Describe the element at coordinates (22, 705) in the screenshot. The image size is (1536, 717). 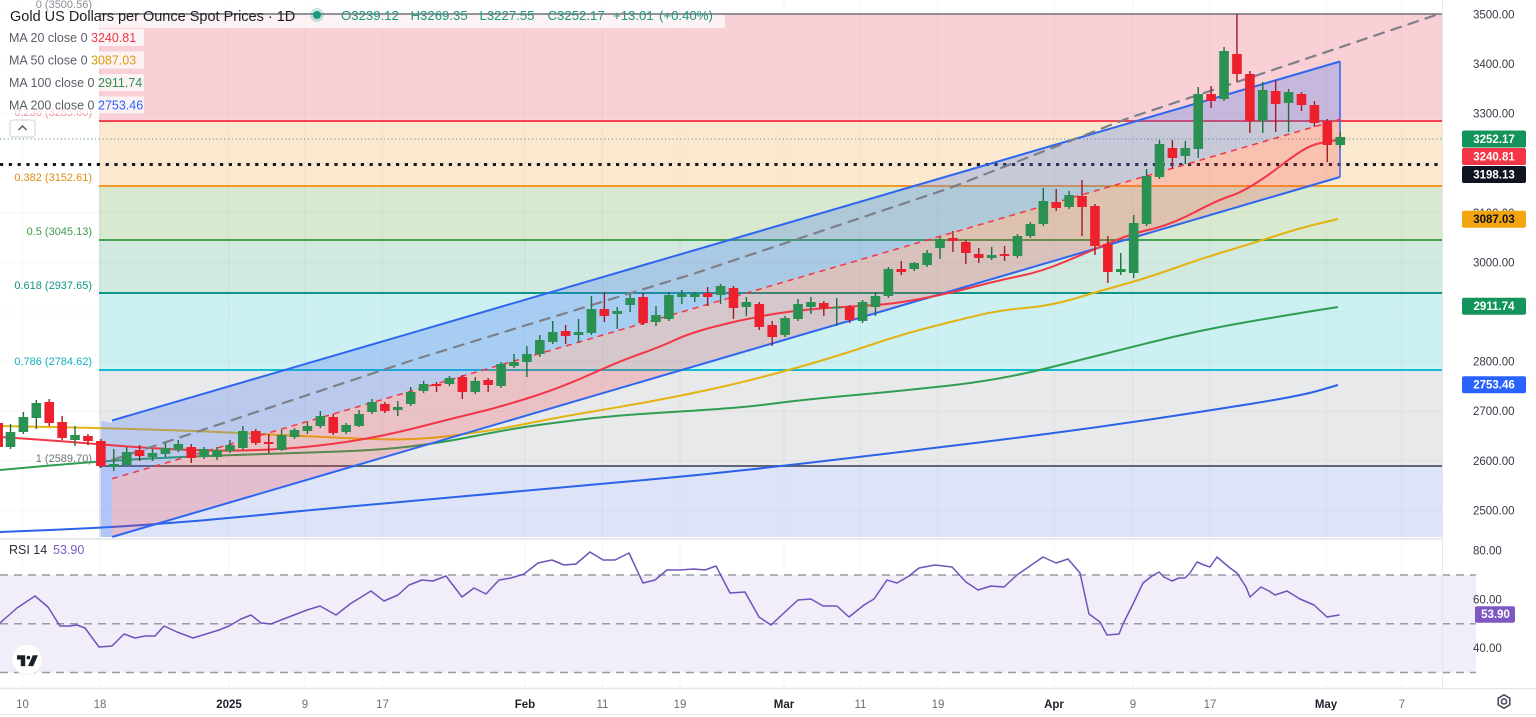
I see `svg-text: 10` at that location.